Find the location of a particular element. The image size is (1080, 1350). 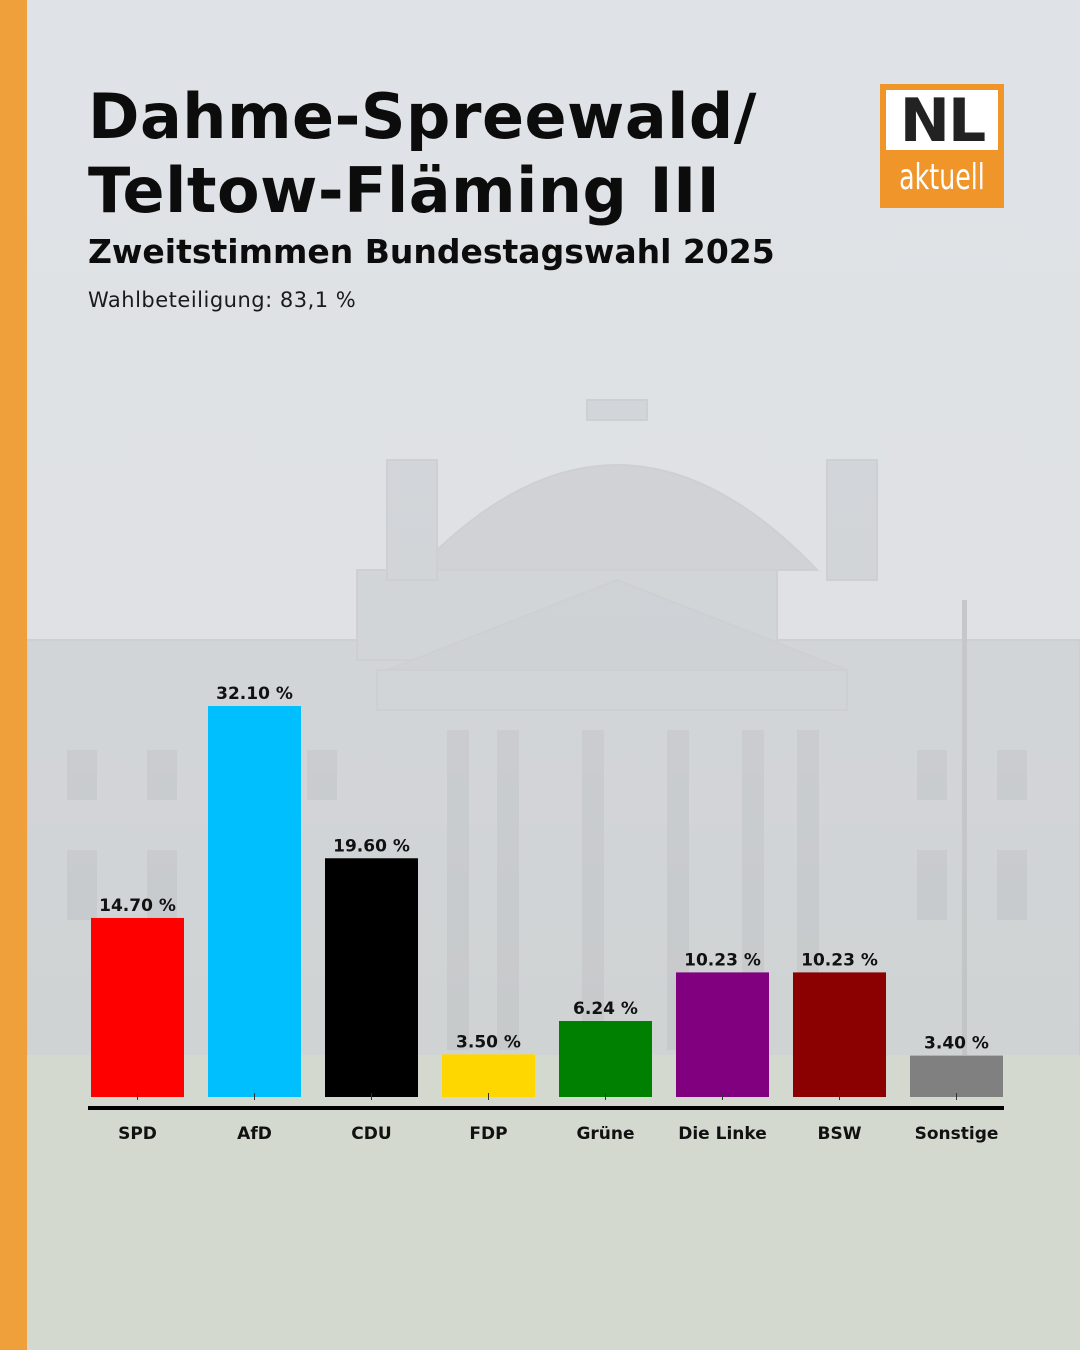

accent-side-bar is located at coordinates (13, 675).